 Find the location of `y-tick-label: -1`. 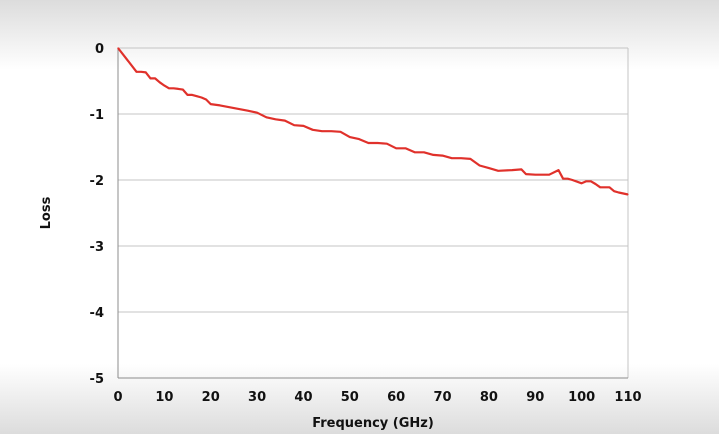

y-tick-label: -1 is located at coordinates (97, 115).